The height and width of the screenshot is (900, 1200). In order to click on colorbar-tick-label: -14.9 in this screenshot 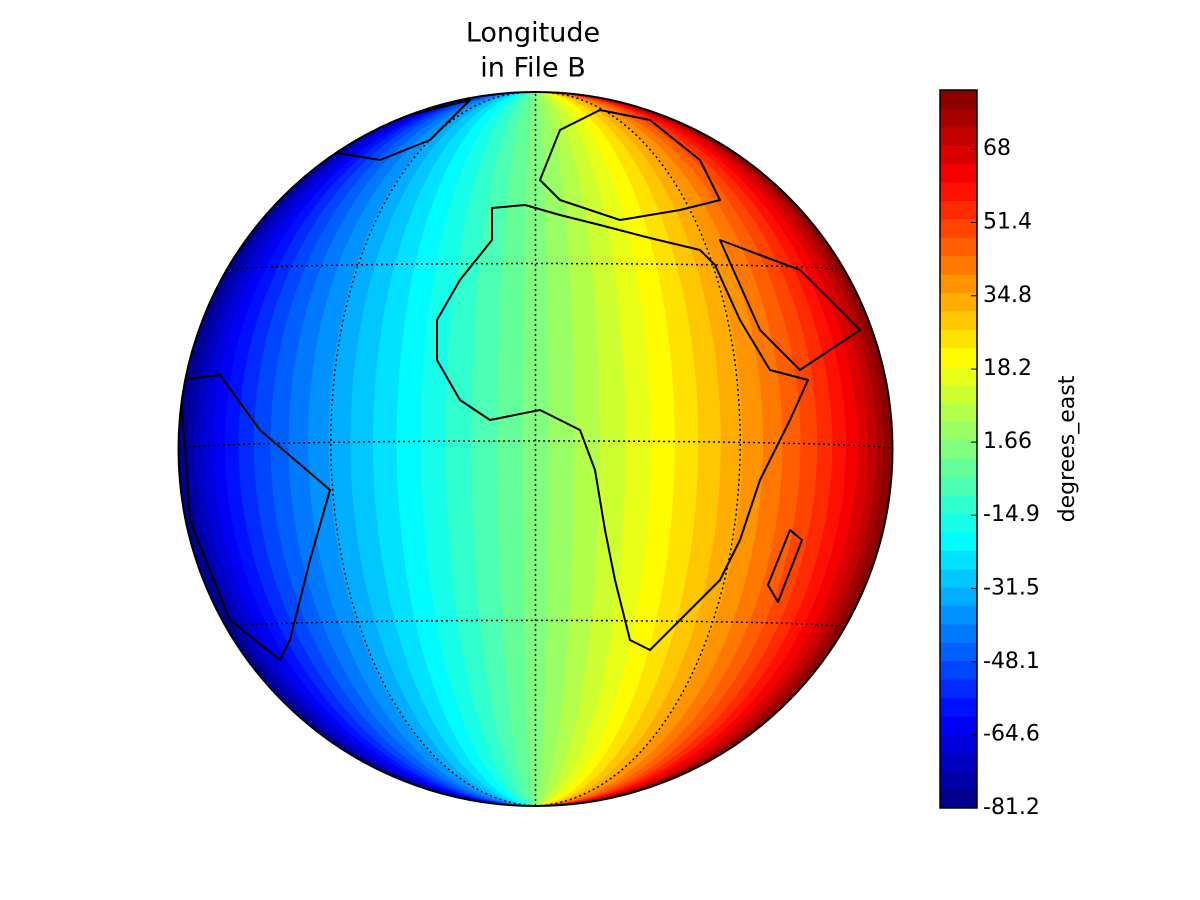, I will do `click(1011, 514)`.